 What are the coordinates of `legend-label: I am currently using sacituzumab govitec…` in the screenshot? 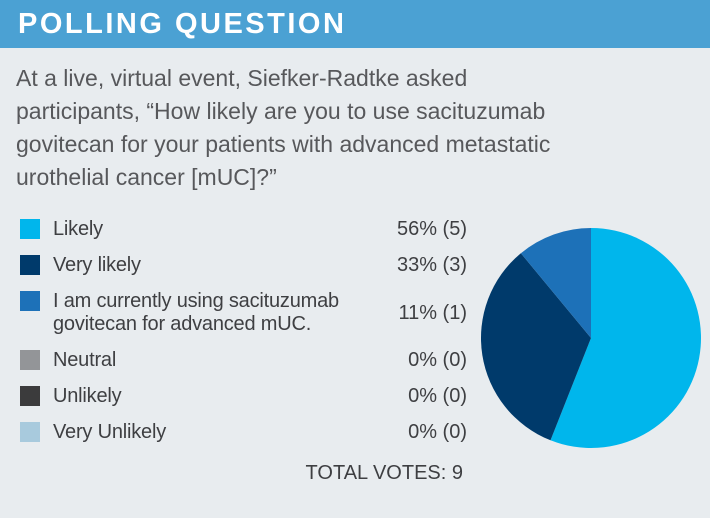 It's located at (196, 312).